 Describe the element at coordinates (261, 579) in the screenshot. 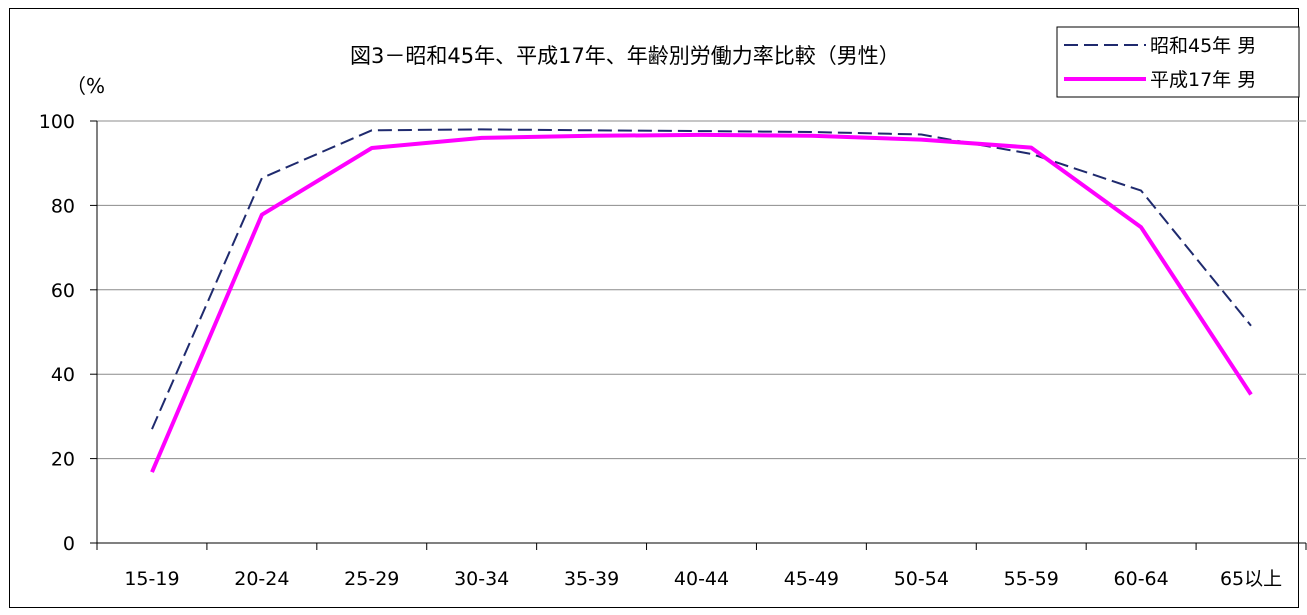

I see `x-tick-label: 20-24` at that location.